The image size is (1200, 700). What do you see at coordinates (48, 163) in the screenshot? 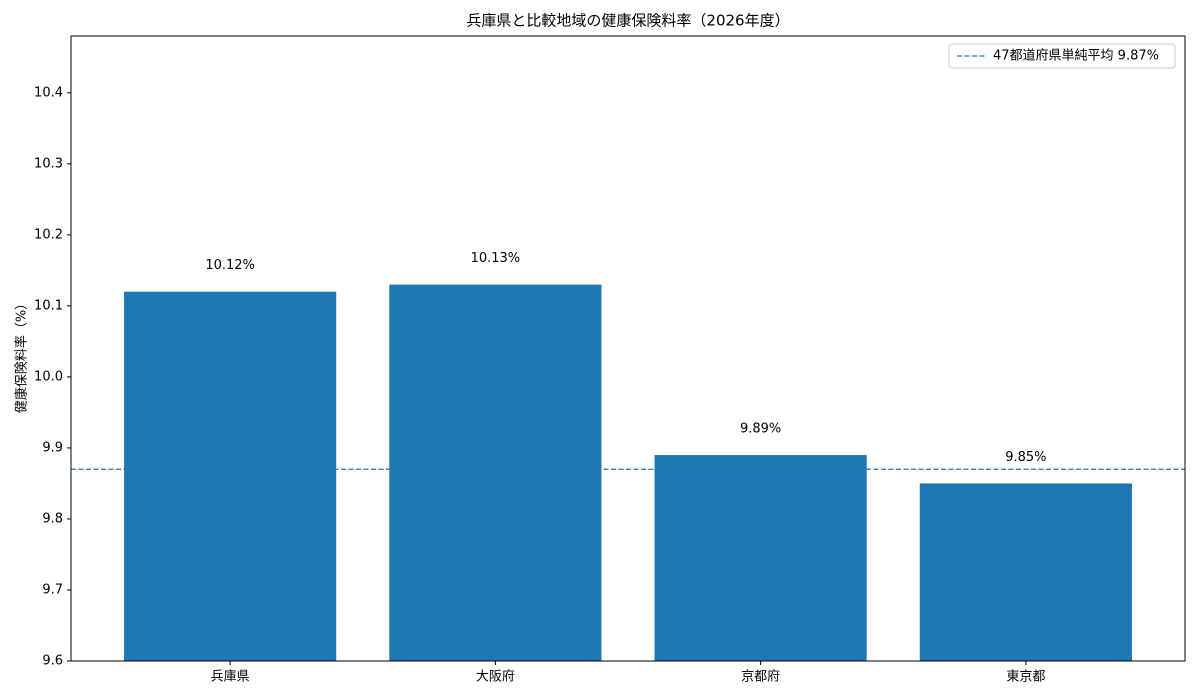
I see `y-tick-label: 10.3` at bounding box center [48, 163].